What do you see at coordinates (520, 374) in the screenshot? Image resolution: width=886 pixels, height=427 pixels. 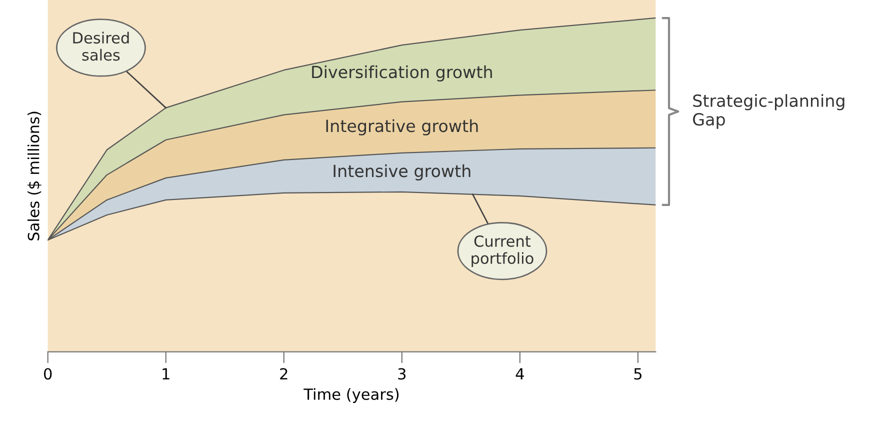 I see `x-tick-label: 4` at bounding box center [520, 374].